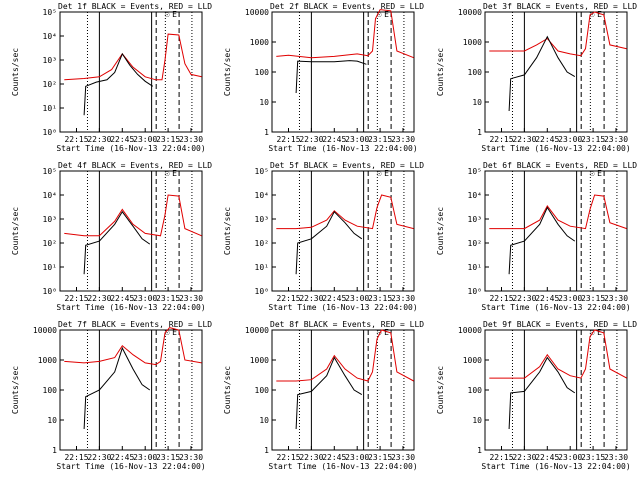 The width and height of the screenshot is (640, 480). What do you see at coordinates (347, 165) in the screenshot?
I see `panel-title: Det 5f BLACK = Events, RED = LLD` at bounding box center [347, 165].